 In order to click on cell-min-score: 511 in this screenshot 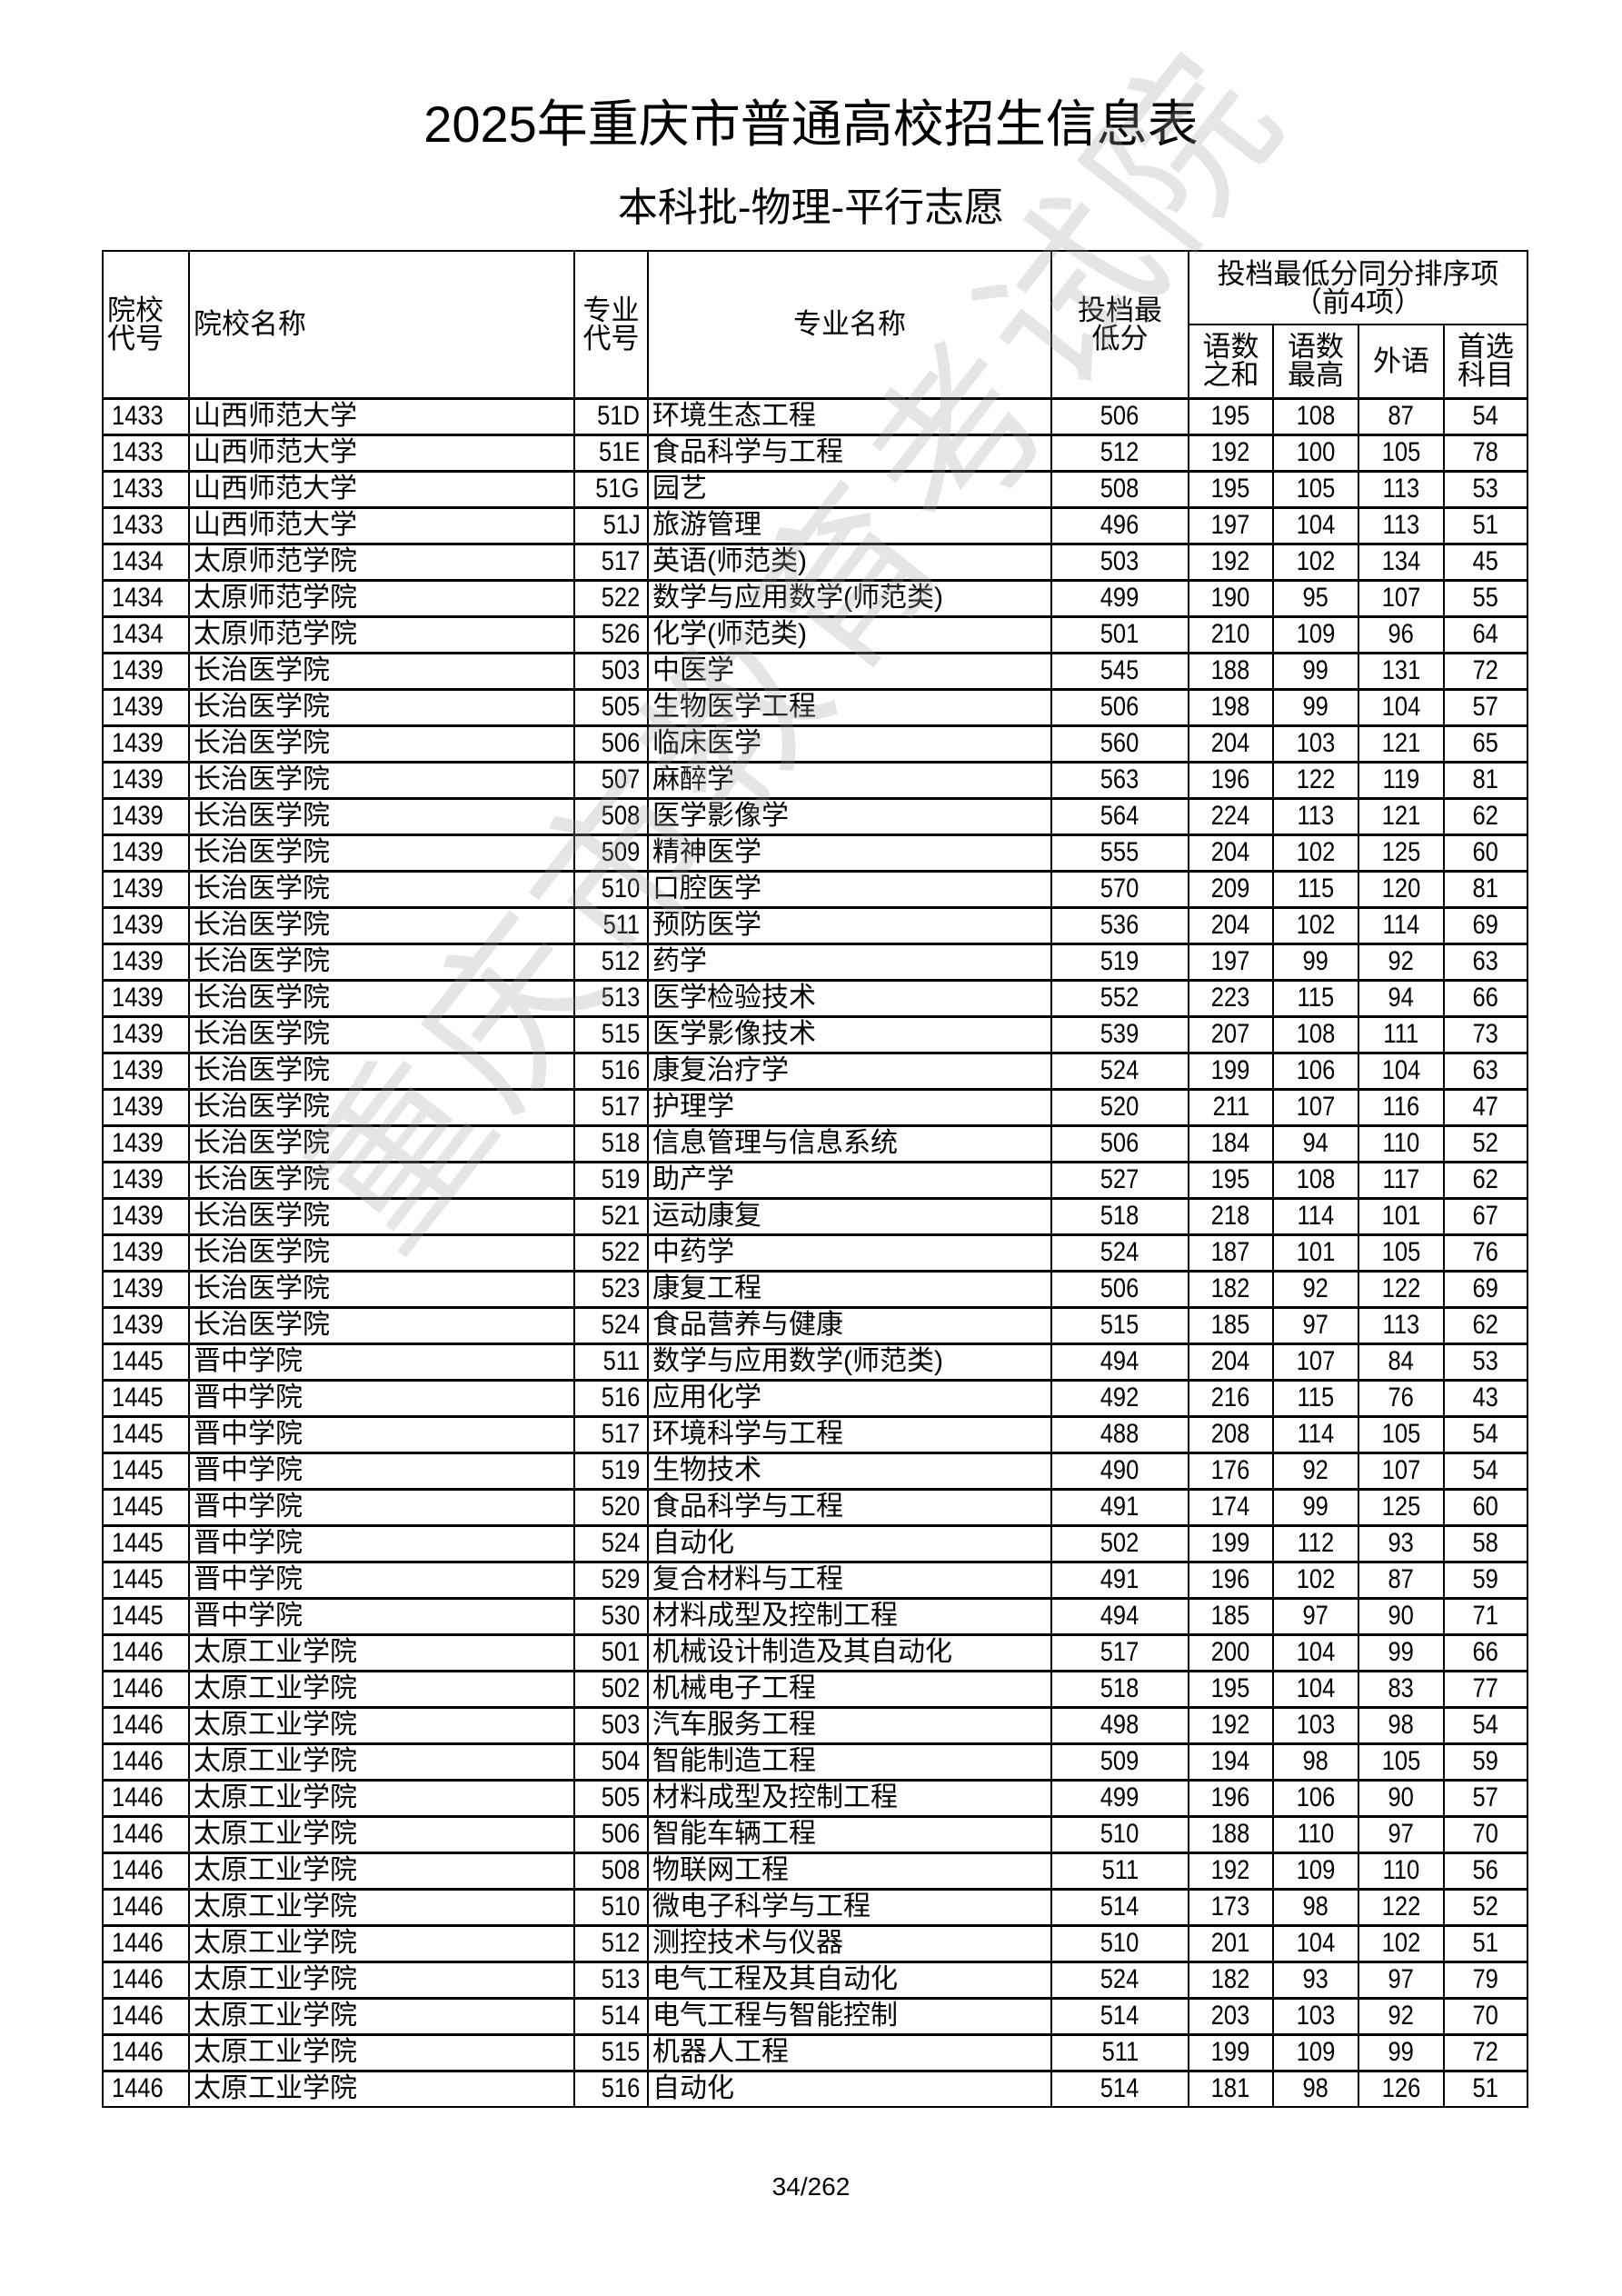, I will do `click(1119, 1870)`.